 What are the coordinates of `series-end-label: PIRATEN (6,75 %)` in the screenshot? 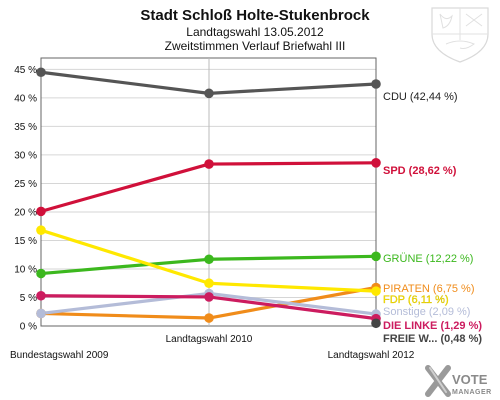 It's located at (429, 289).